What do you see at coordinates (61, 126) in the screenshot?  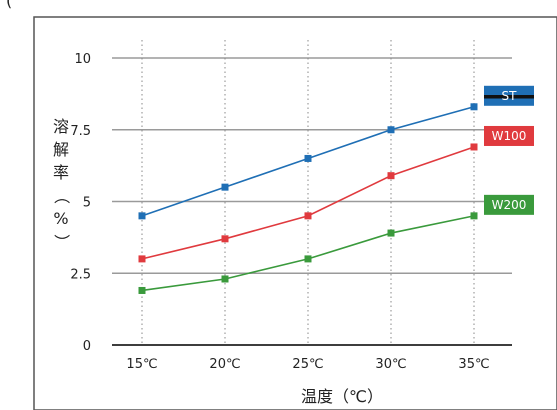 I see `y-axis-title-char: 溶` at bounding box center [61, 126].